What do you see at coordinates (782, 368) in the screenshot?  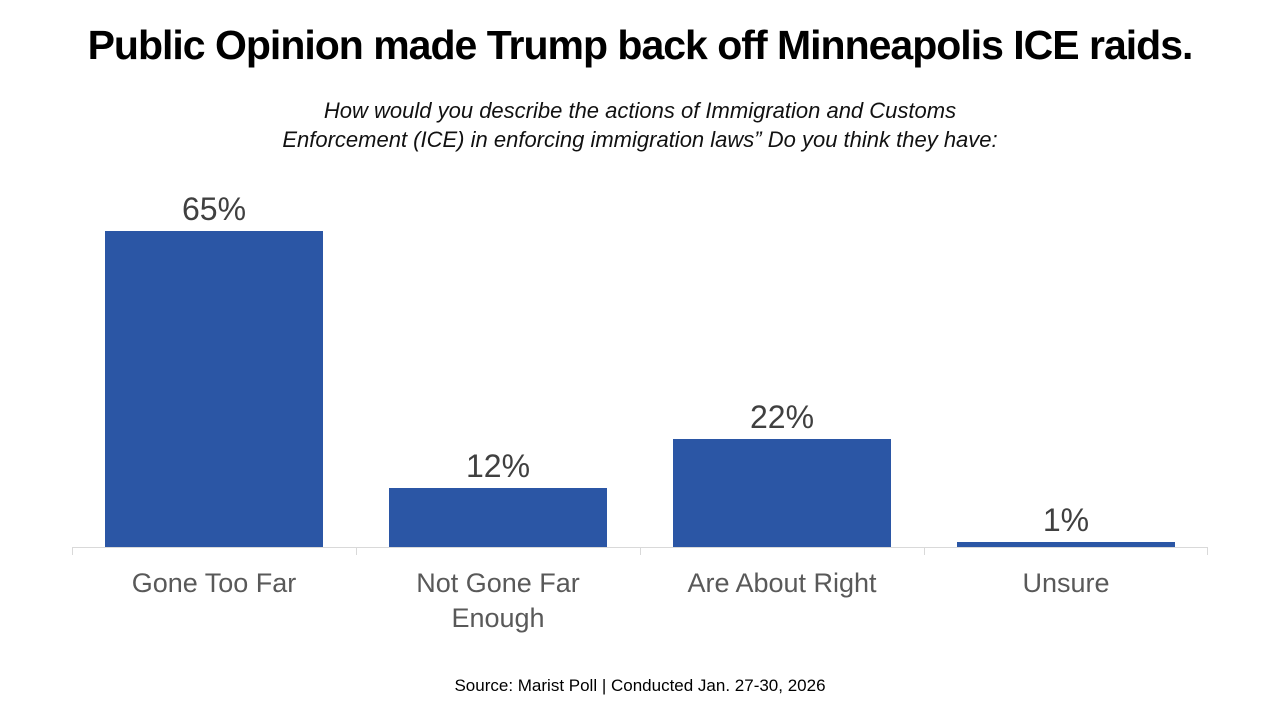 I see `bar-column: 22%` at bounding box center [782, 368].